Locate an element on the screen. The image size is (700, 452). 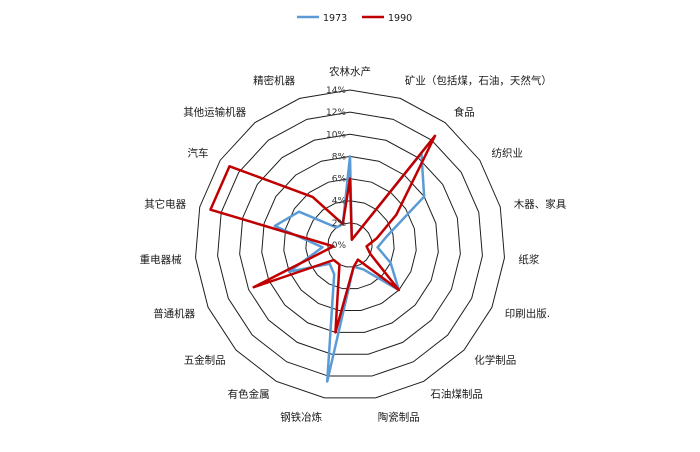
legend-label: 1973 is located at coordinates (335, 18).